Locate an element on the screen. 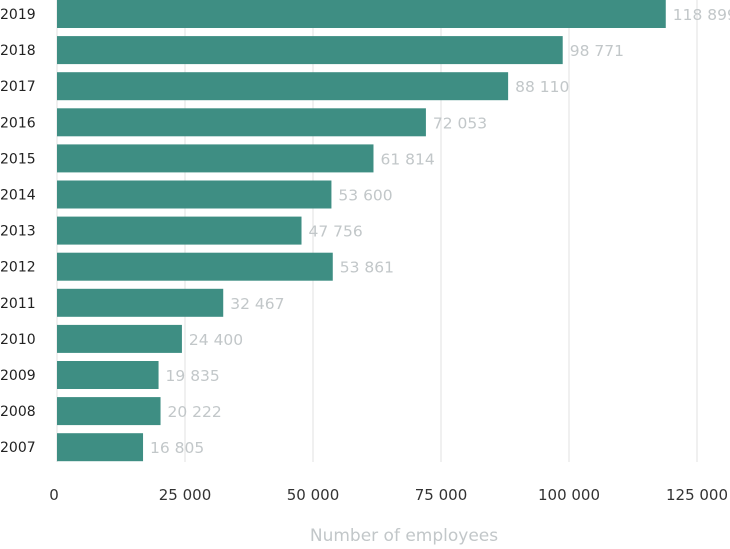  bar-value-label: 53 861 is located at coordinates (367, 268).